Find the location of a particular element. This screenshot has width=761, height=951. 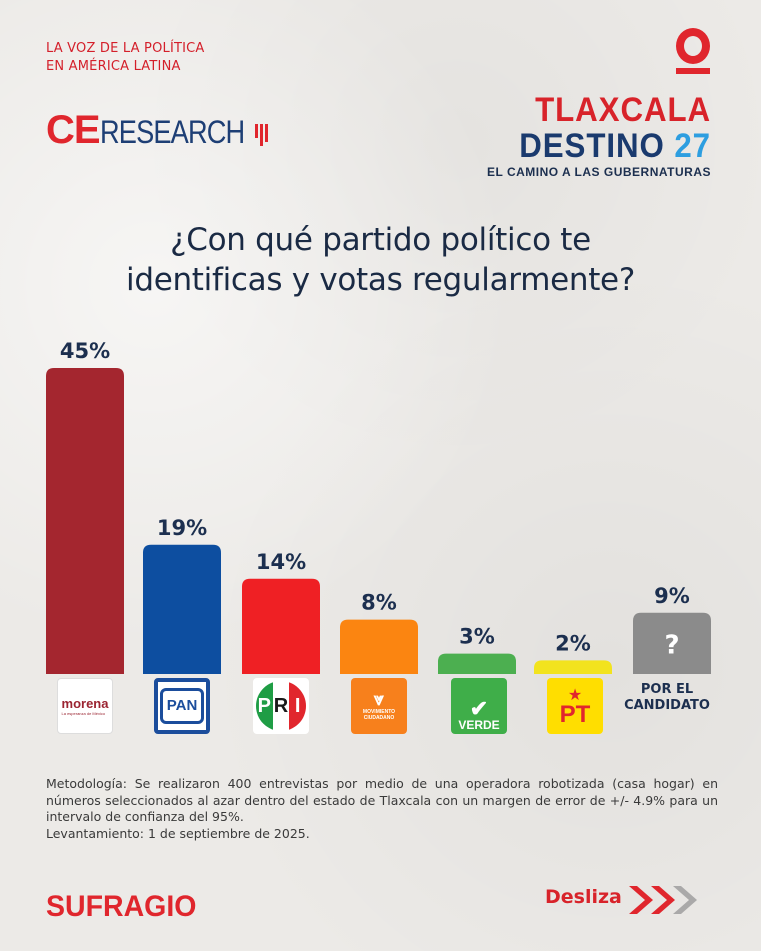

pt-logo-text: PT is located at coordinates (575, 714).